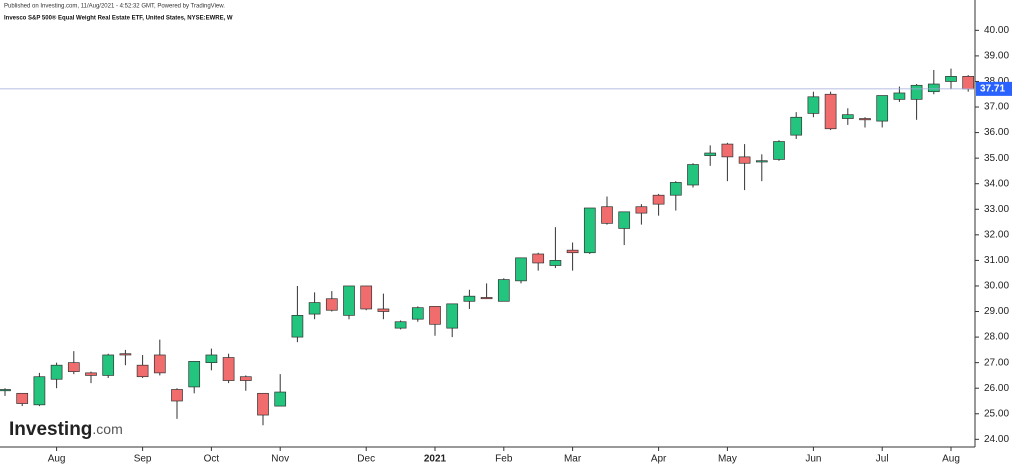 The image size is (1020, 466). I want to click on y-tick-label: 26.00, so click(996, 388).